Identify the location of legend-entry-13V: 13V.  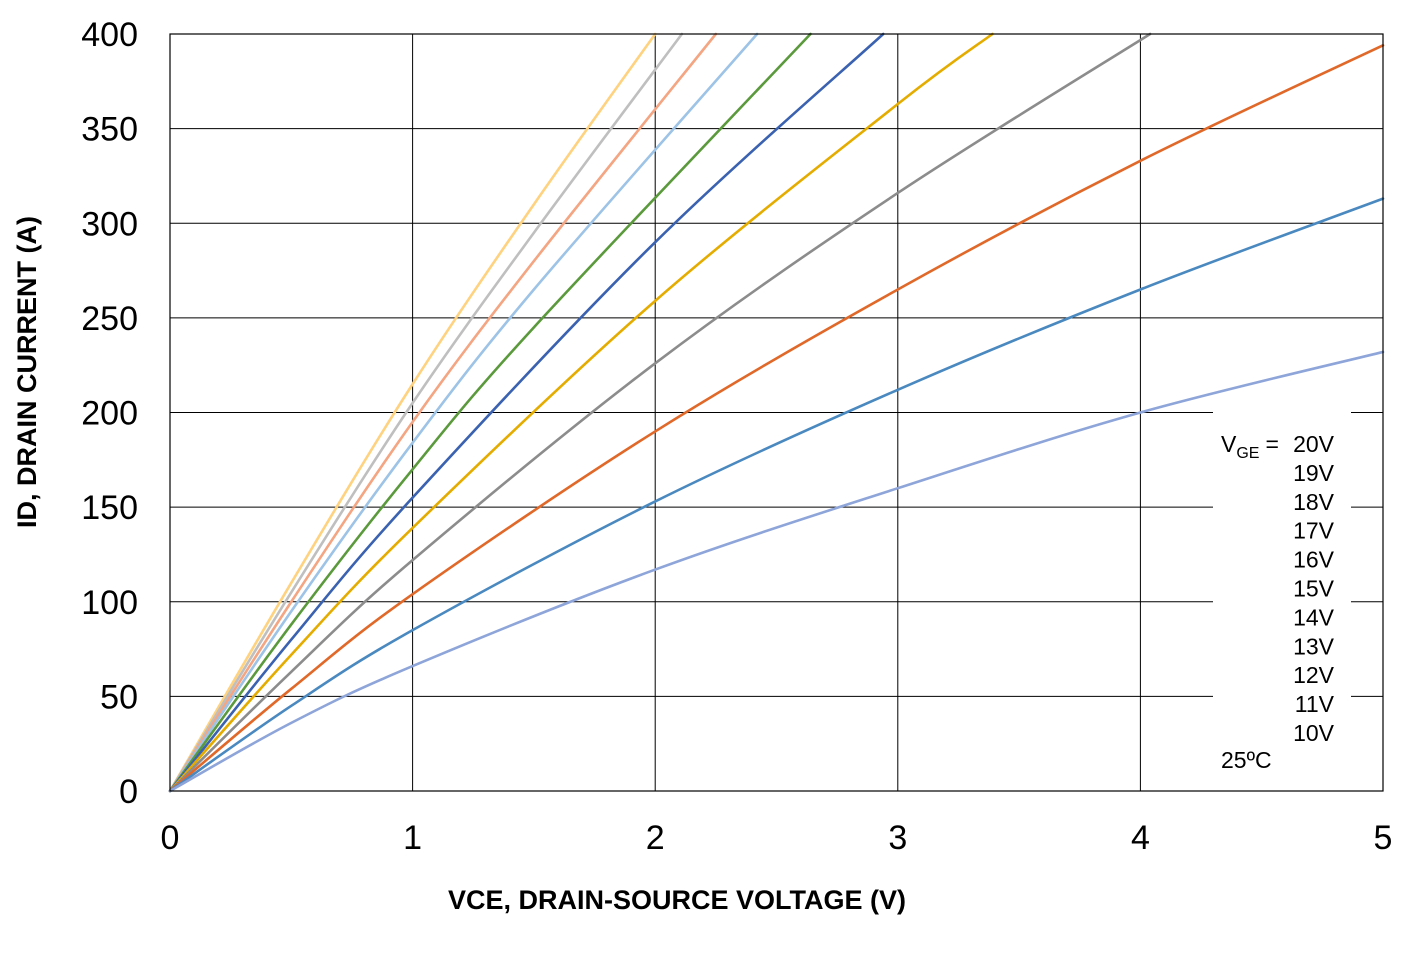
(1314, 646).